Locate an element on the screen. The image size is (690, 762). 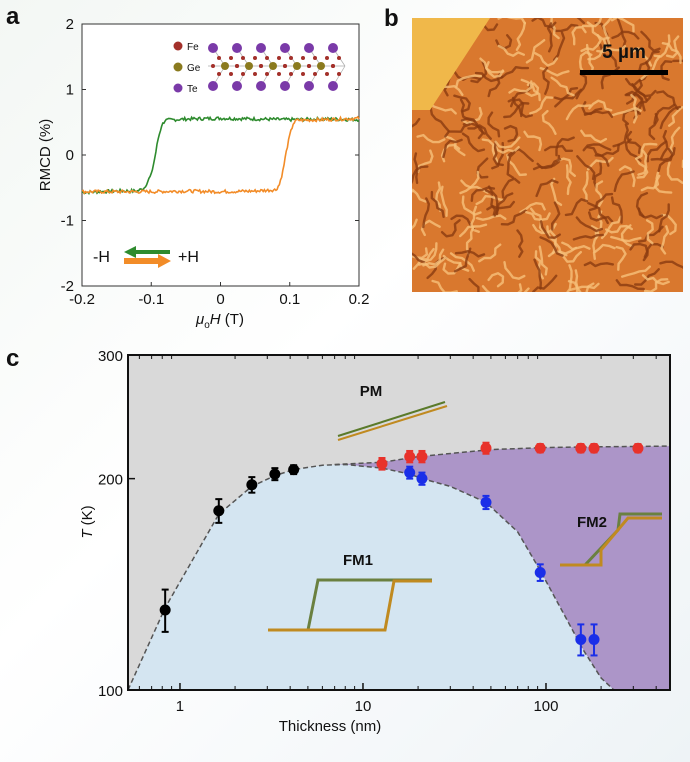
x-tick-label-a: 0 is located at coordinates (220, 299).